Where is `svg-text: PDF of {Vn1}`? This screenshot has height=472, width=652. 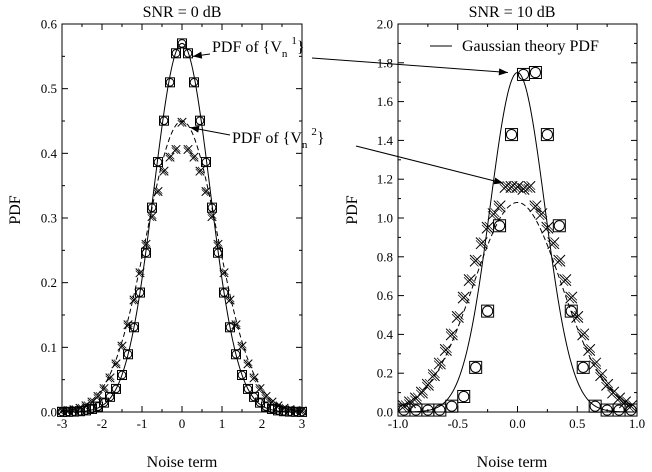 svg-text: PDF of {Vn1} is located at coordinates (258, 47).